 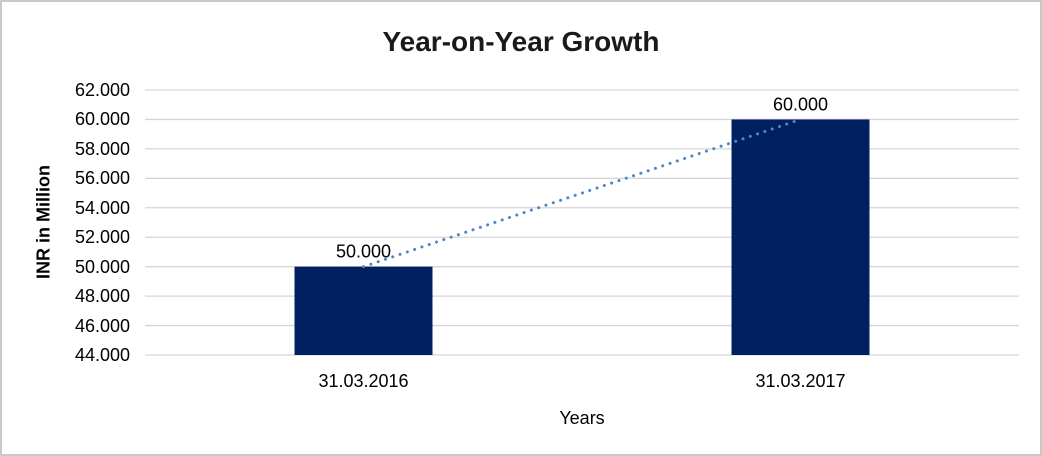 I want to click on chart-title: Year-on-Year Growth, so click(x=521, y=41).